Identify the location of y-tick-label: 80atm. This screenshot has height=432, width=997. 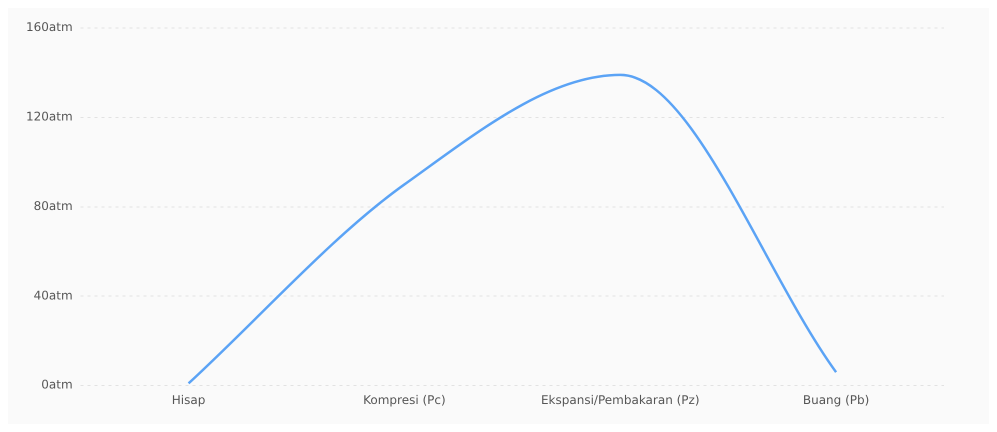
(53, 205).